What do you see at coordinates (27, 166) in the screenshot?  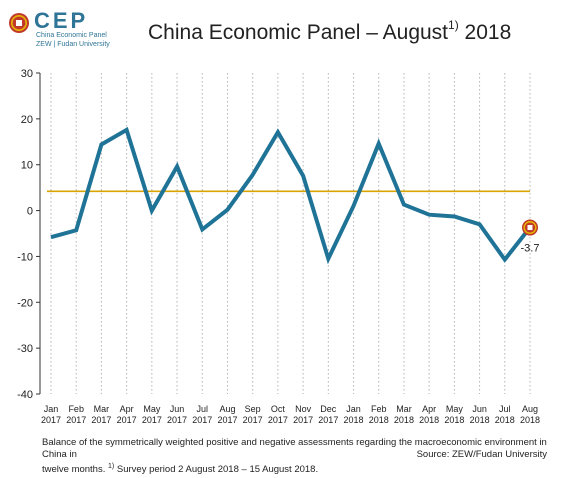 I see `y-tick-label: 10` at bounding box center [27, 166].